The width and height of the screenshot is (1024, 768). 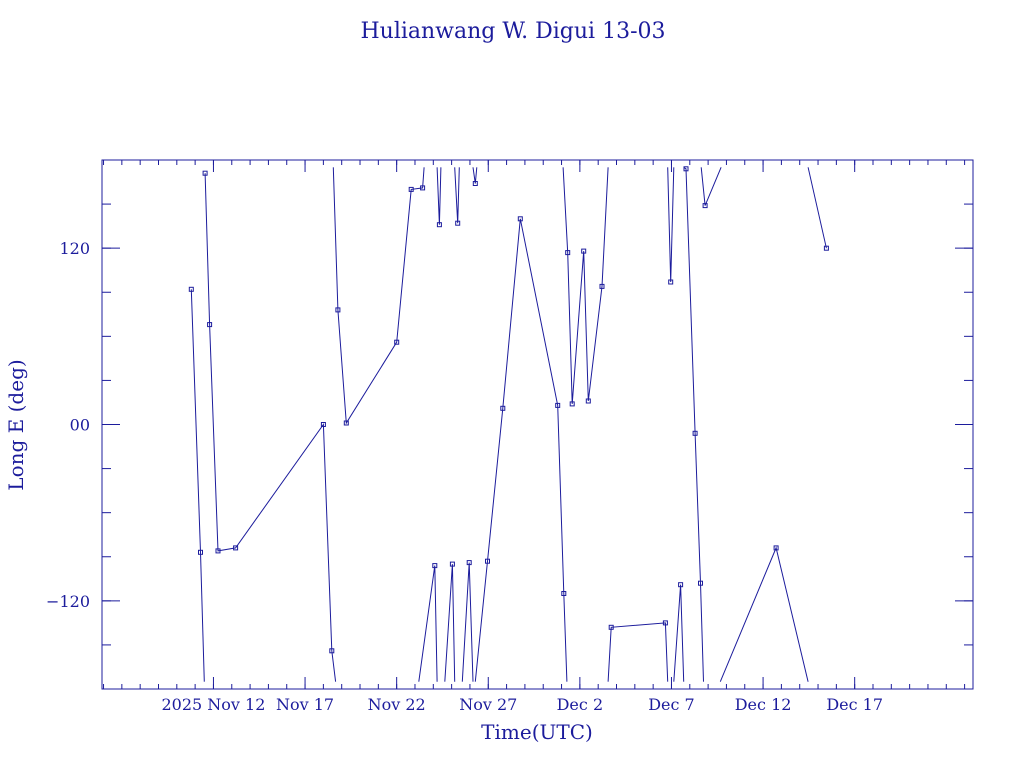 I want to click on y-axis-title: Long E (deg), so click(x=16, y=424).